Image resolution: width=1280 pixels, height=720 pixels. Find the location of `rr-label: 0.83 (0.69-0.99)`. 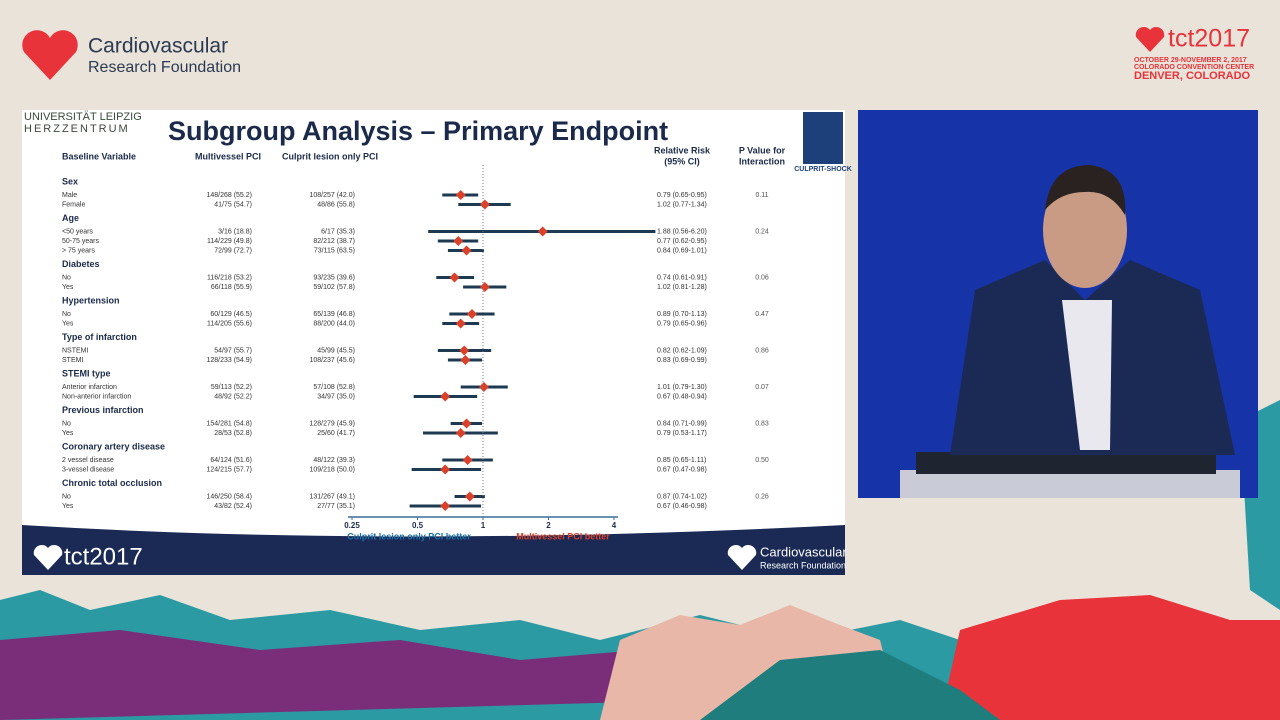

rr-label: 0.83 (0.69-0.99) is located at coordinates (682, 360).